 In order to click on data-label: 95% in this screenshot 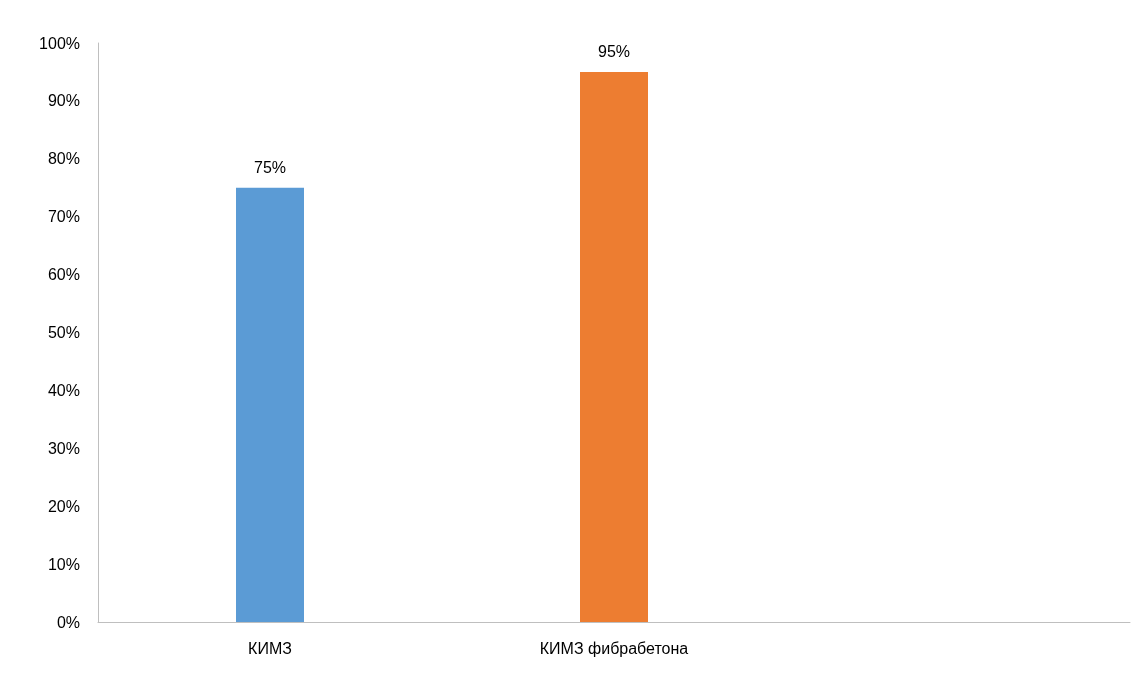, I will do `click(614, 52)`.